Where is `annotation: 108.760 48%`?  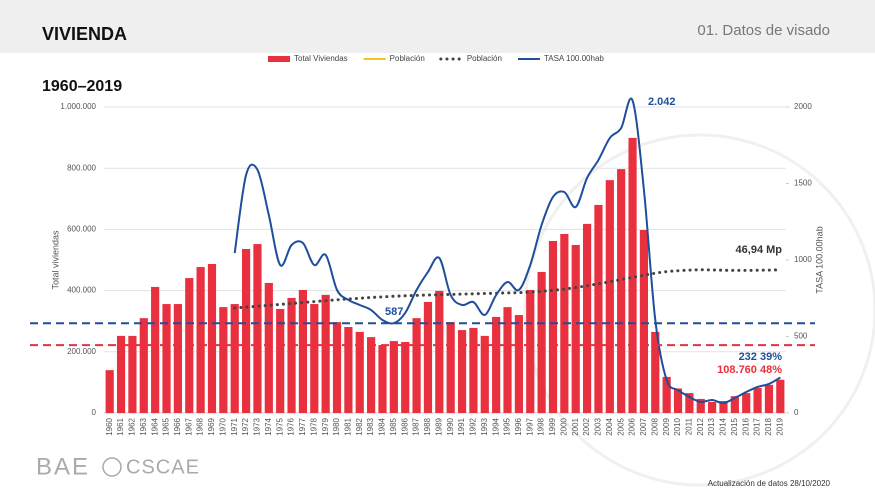
annotation: 108.760 48% is located at coordinates (749, 370).